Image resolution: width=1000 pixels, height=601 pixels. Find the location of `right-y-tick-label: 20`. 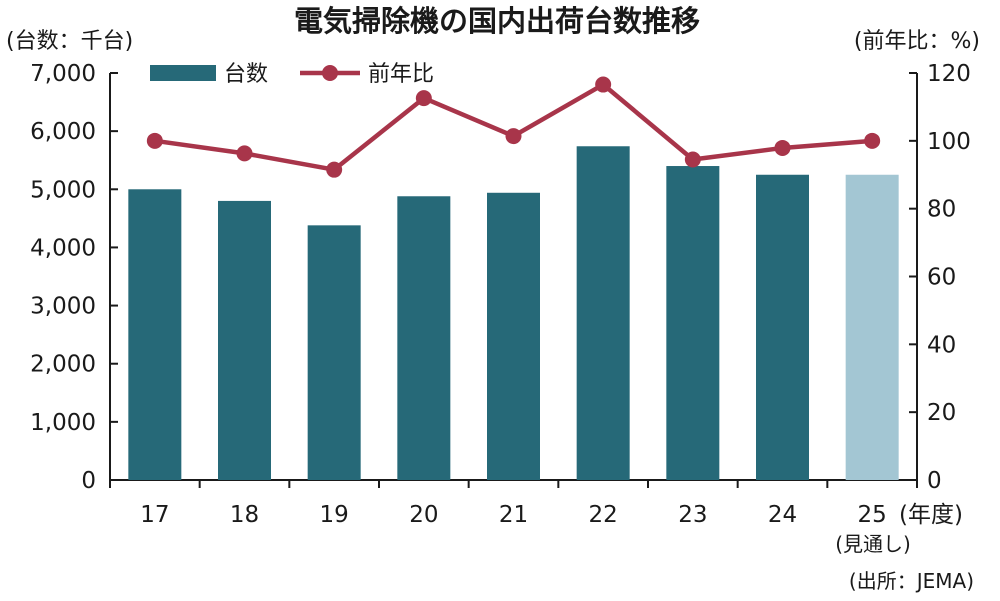

right-y-tick-label: 20 is located at coordinates (941, 413).